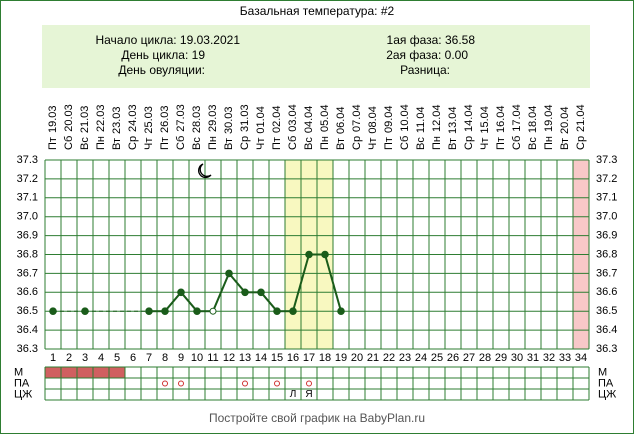  Describe the element at coordinates (606, 273) in the screenshot. I see `y-tick-label: 36.7` at that location.